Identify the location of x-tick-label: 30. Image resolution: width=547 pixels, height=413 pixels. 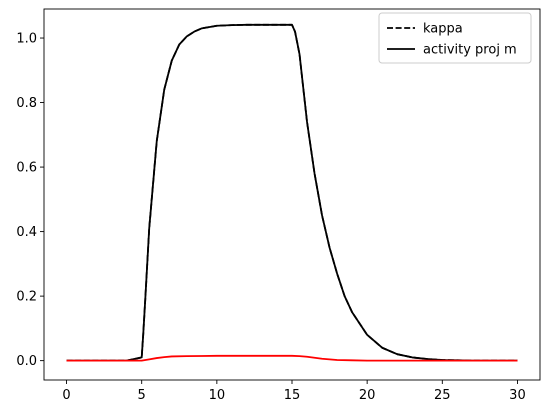
(517, 395).